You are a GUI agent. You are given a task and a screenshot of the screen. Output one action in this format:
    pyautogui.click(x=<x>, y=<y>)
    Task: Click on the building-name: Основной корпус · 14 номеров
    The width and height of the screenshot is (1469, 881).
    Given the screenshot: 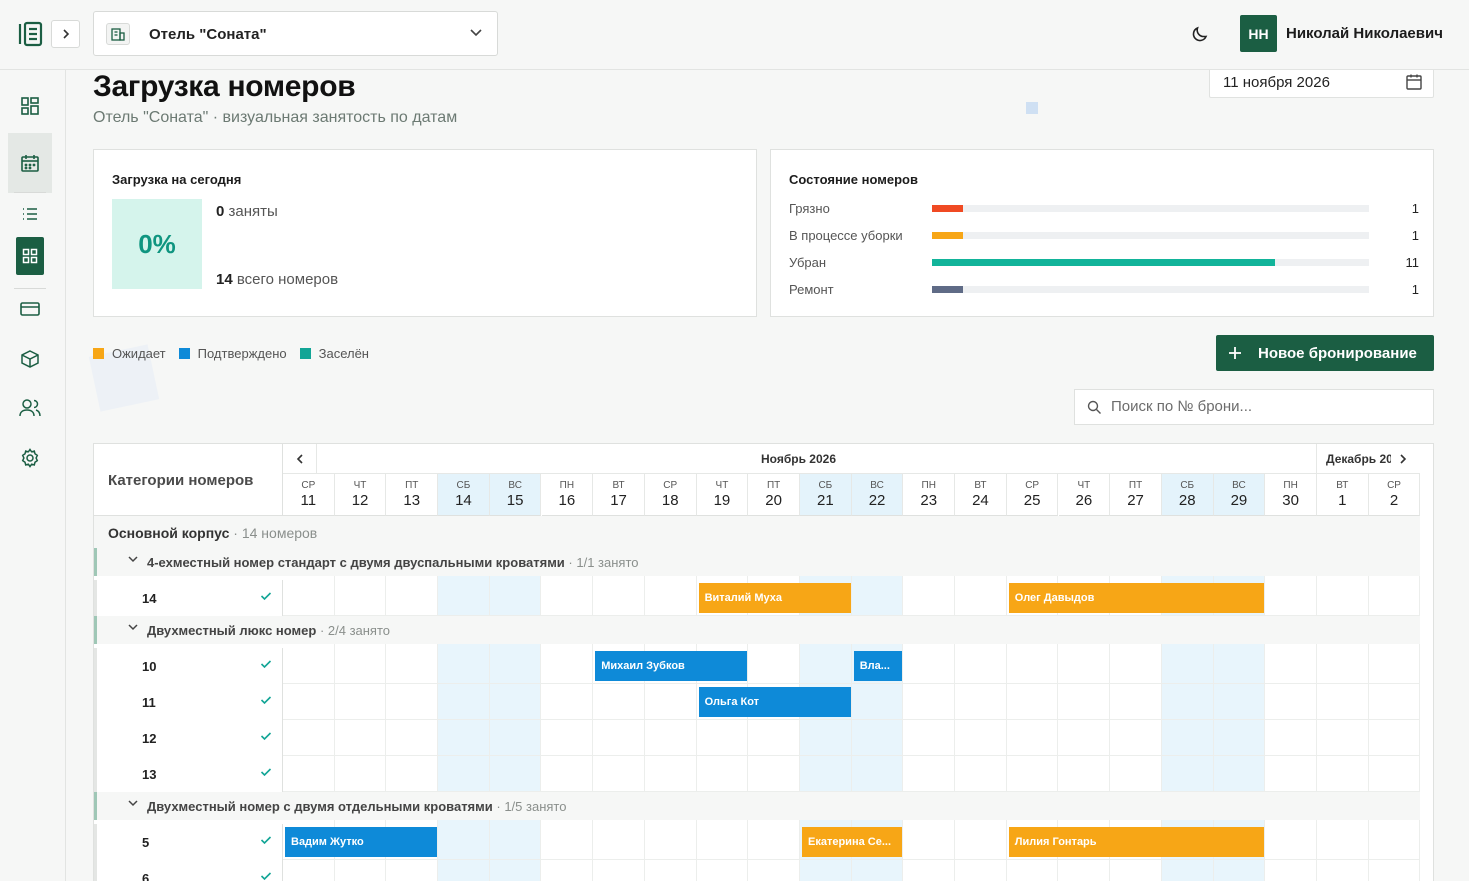 What is the action you would take?
    pyautogui.click(x=213, y=533)
    